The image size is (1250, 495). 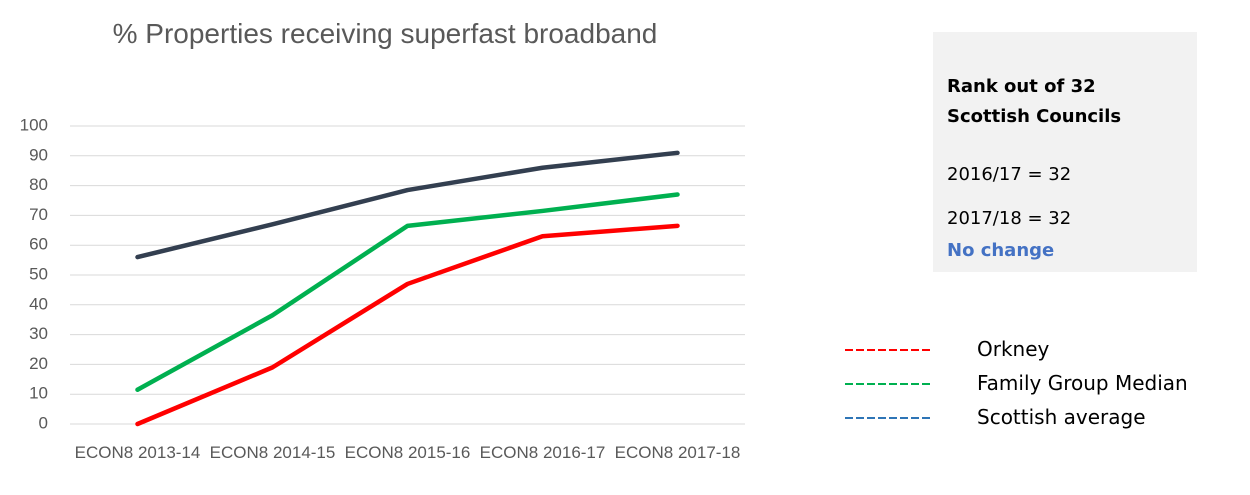 I want to click on legend-label: Family Group Median, so click(x=1082, y=383).